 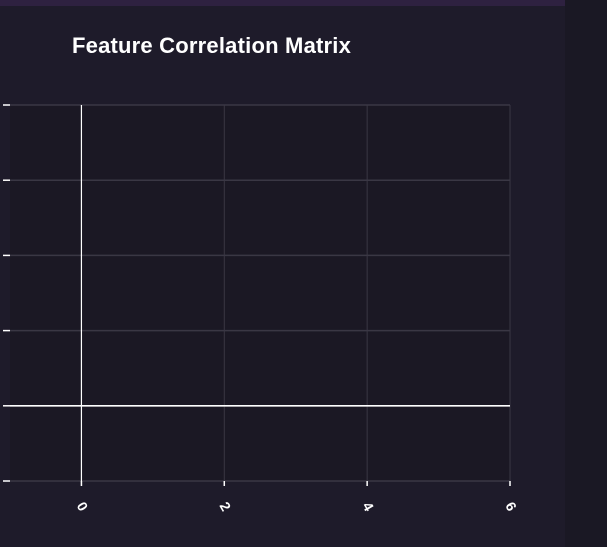 I want to click on x-tick-label-4: 4, so click(x=368, y=506).